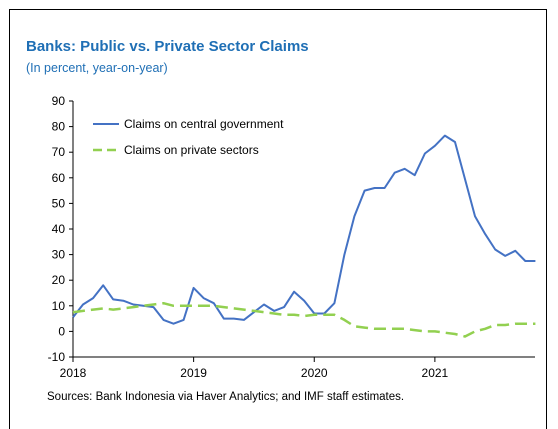 This screenshot has width=558, height=429. What do you see at coordinates (191, 150) in the screenshot?
I see `legend-label: Claims on private sectors` at bounding box center [191, 150].